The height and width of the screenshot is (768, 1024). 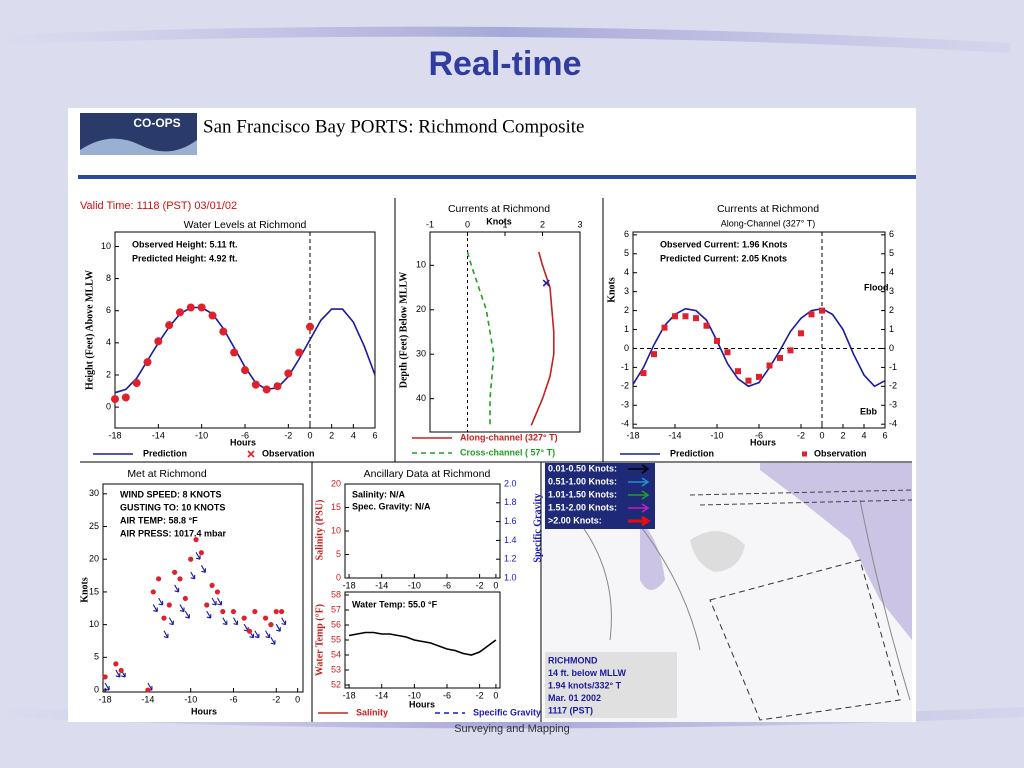 What do you see at coordinates (336, 507) in the screenshot?
I see `y-tick-label: 15` at bounding box center [336, 507].